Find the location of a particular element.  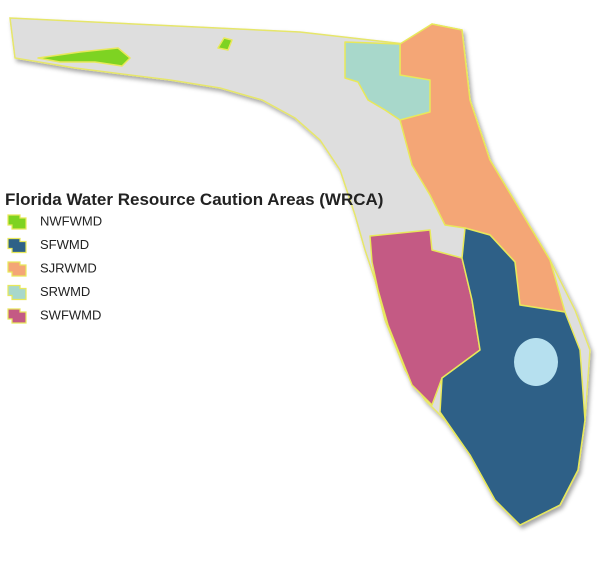

legend-label: SJRWMD is located at coordinates (68, 267).